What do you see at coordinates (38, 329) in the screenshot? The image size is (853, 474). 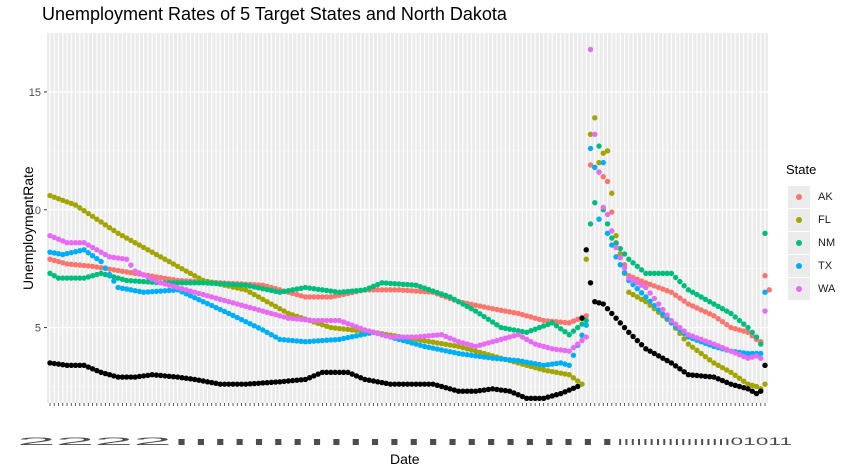 I see `y-tick-label: 5` at bounding box center [38, 329].